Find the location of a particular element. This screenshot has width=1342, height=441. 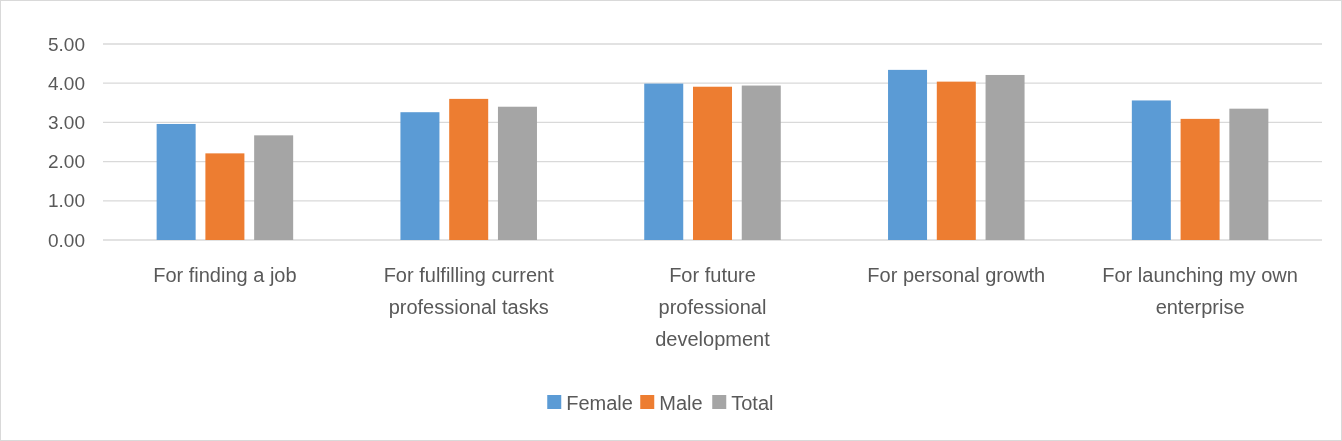

legend-label: Total is located at coordinates (752, 403).